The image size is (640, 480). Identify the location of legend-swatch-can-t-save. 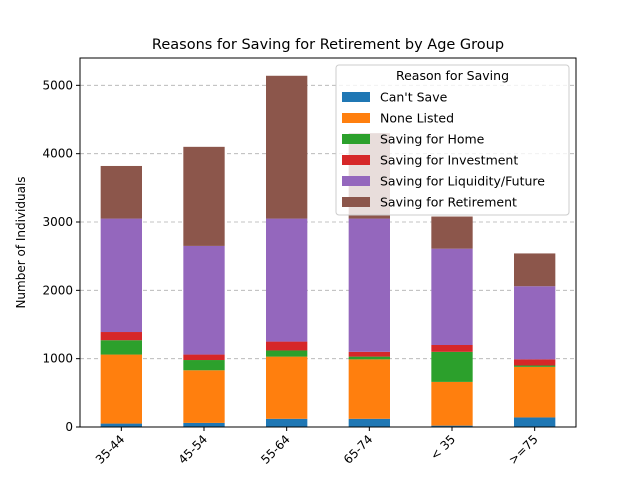
(356, 97).